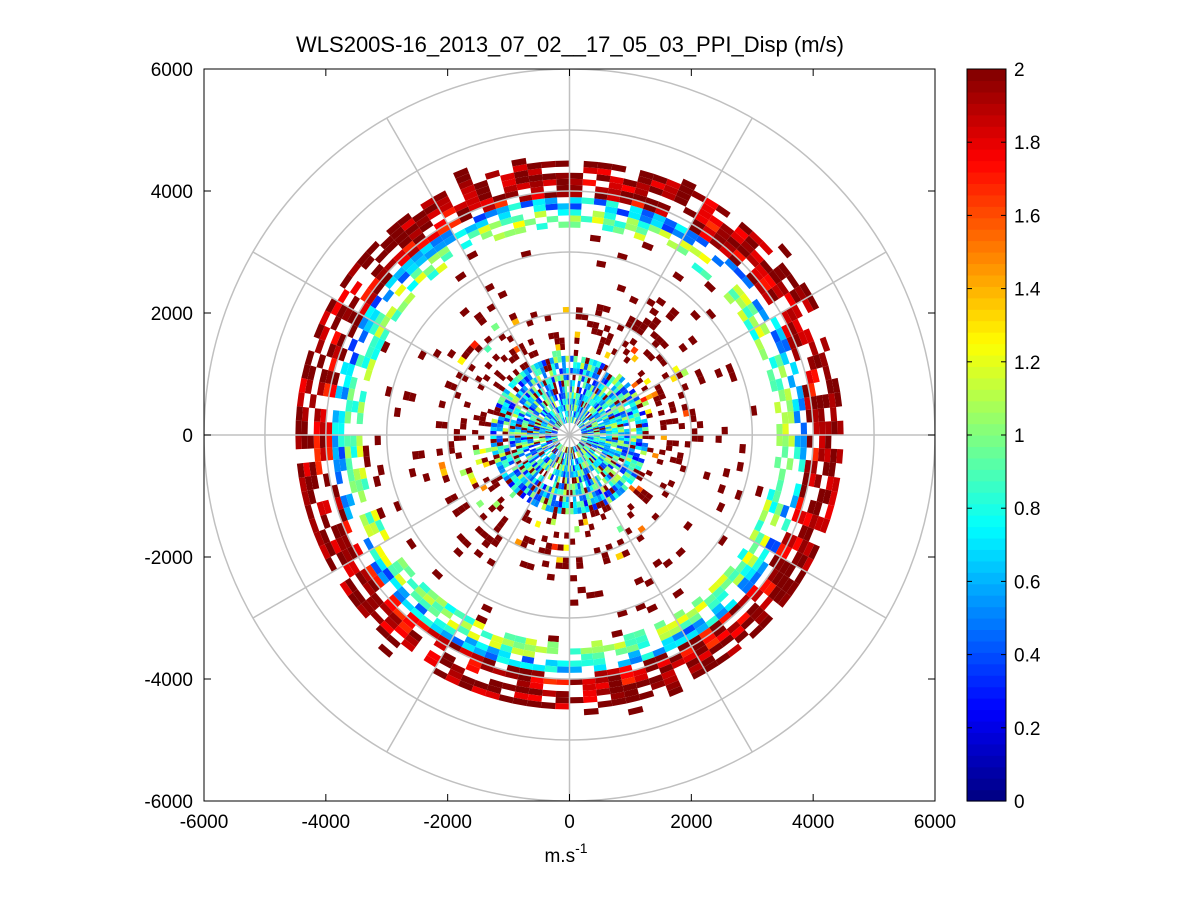  What do you see at coordinates (1027, 143) in the screenshot?
I see `colorbar-tick-label: 1.8` at bounding box center [1027, 143].